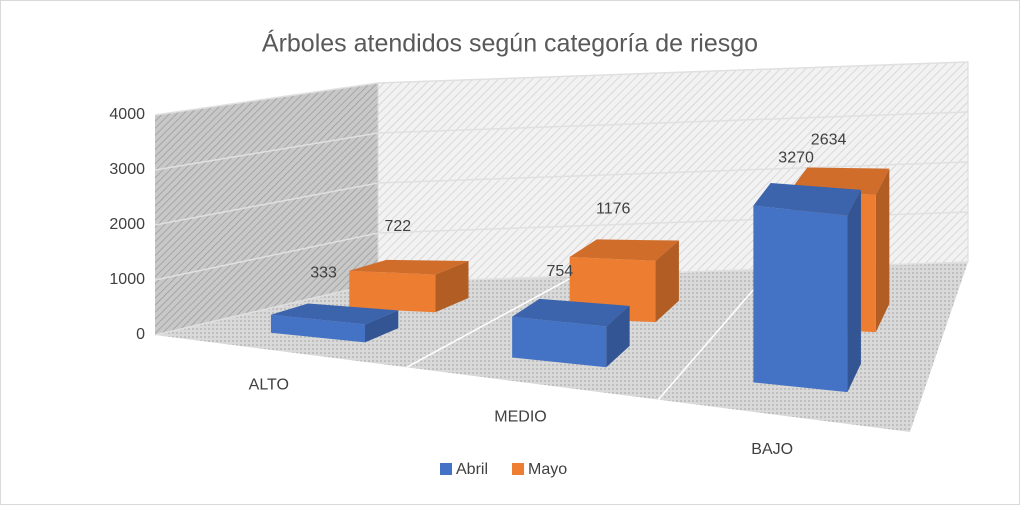 Image resolution: width=1020 pixels, height=505 pixels. I want to click on data-label: 722, so click(398, 226).